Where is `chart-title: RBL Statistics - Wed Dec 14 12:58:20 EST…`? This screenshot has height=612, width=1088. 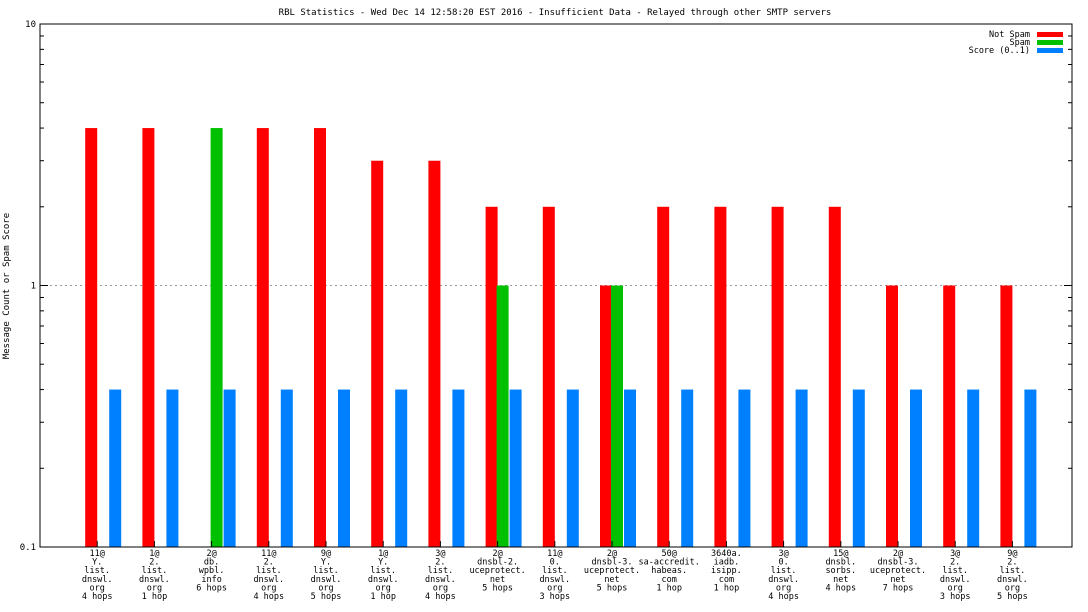 chart-title: RBL Statistics - Wed Dec 14 12:58:20 EST… is located at coordinates (555, 13).